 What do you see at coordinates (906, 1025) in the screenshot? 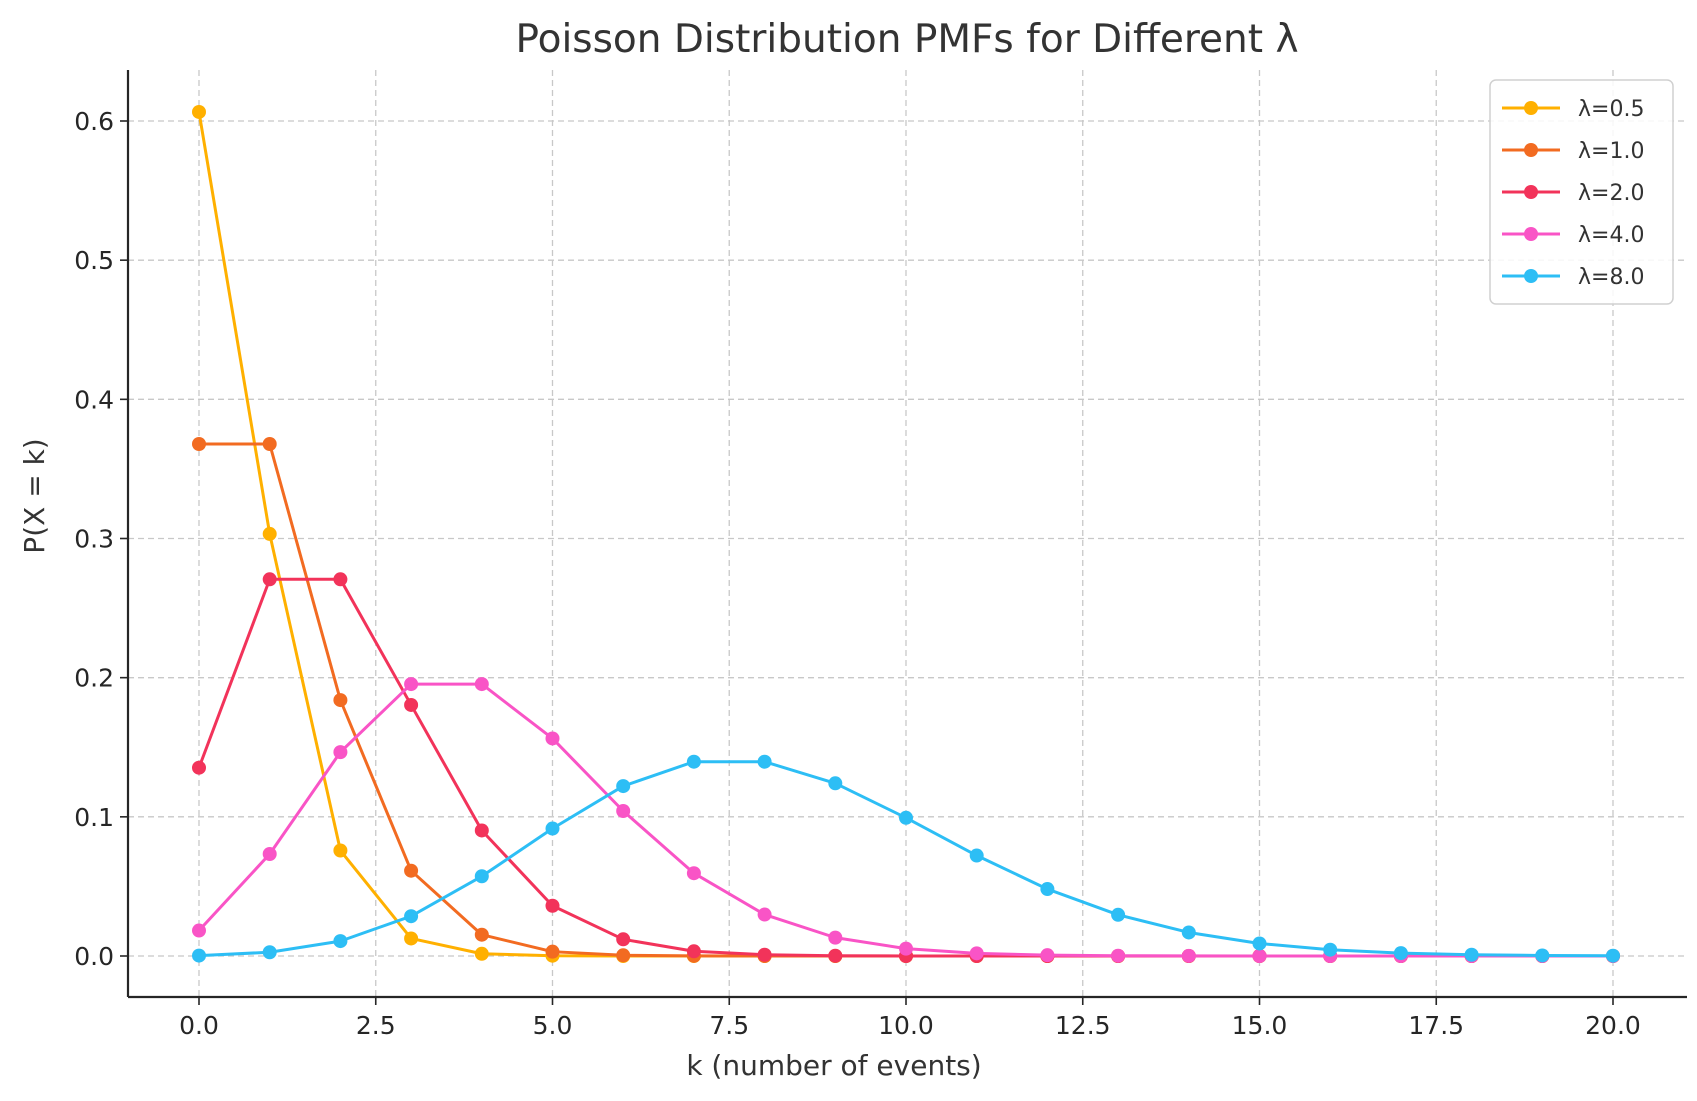
I see `x-tick-label: 10.0` at bounding box center [906, 1025].